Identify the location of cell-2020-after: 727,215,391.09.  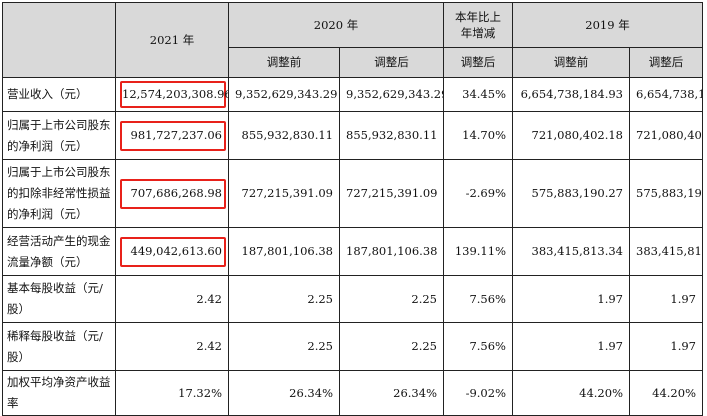
(391, 193).